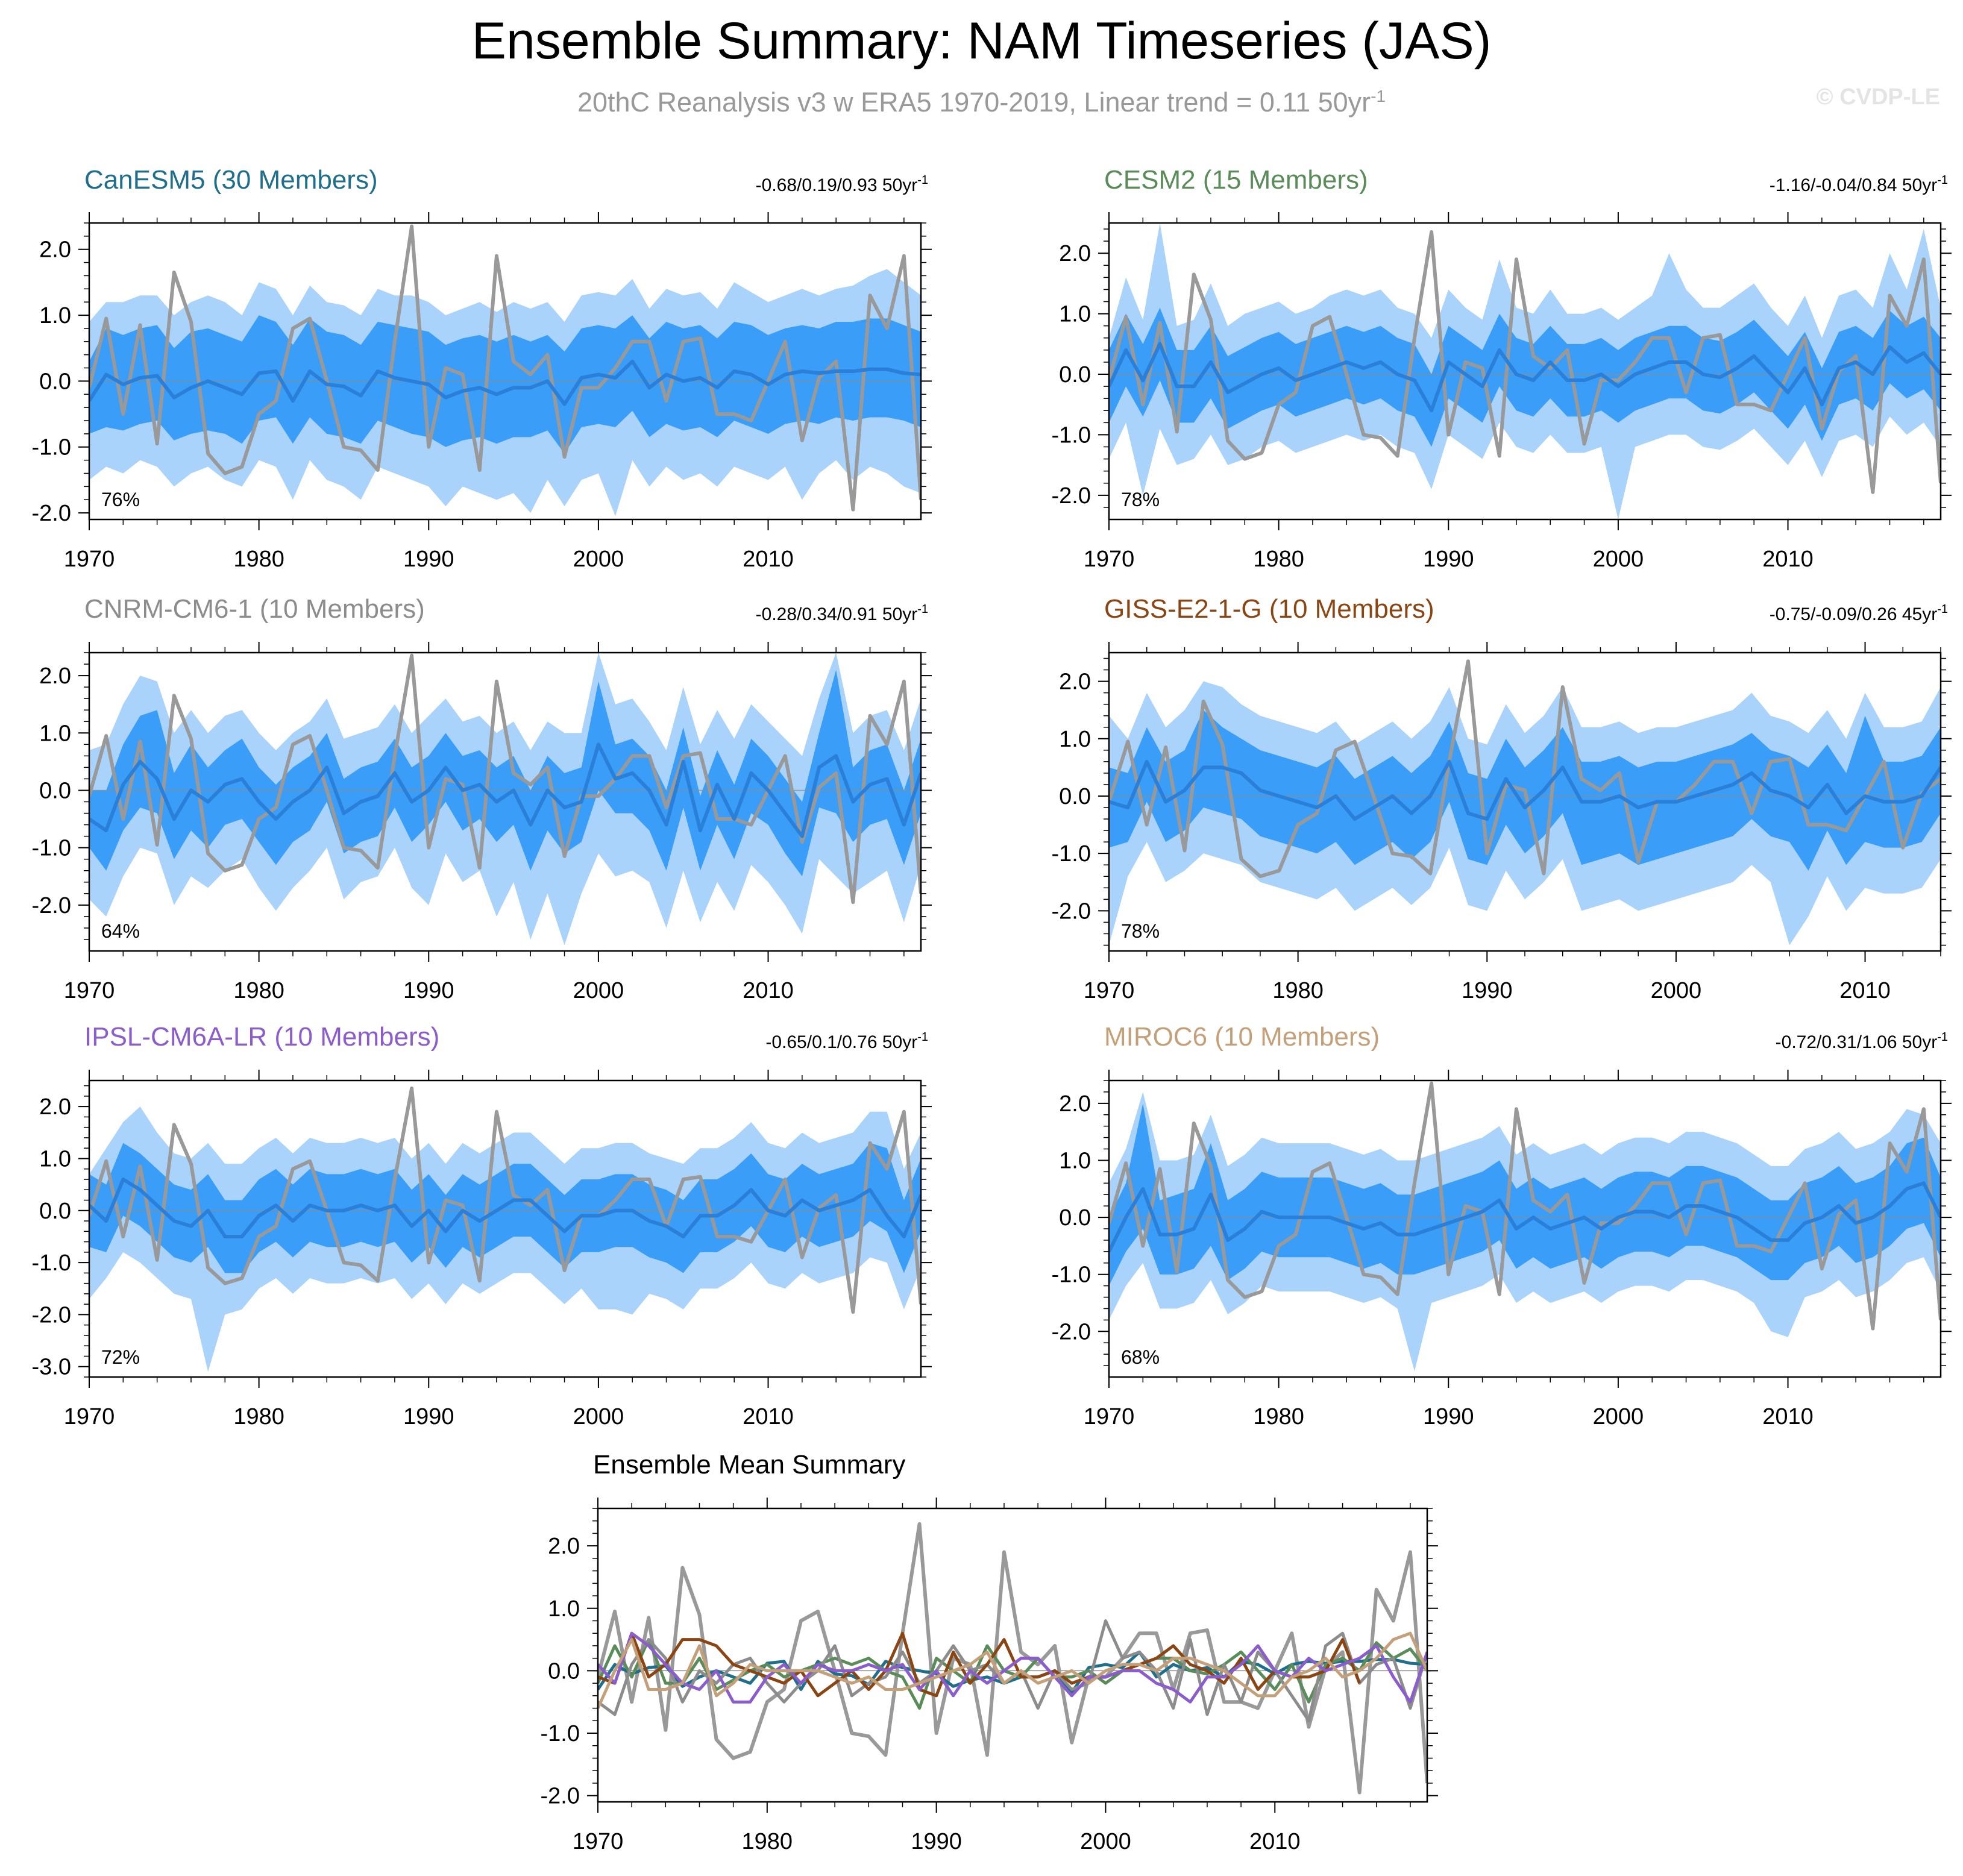 This screenshot has width=1963, height=1876. I want to click on trend-label-text: -0.68/0.19/0.93 50yr, so click(837, 185).